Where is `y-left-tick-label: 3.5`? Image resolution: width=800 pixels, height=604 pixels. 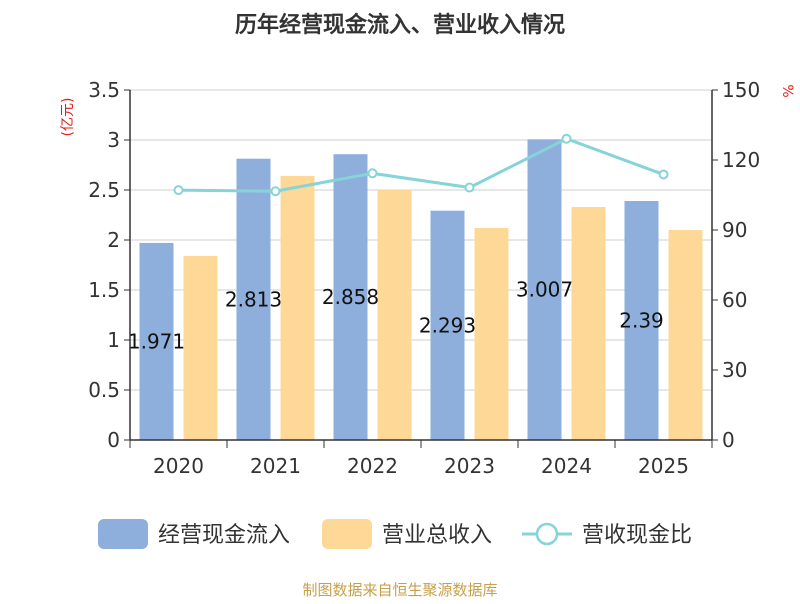
y-left-tick-label: 3.5 is located at coordinates (104, 90).